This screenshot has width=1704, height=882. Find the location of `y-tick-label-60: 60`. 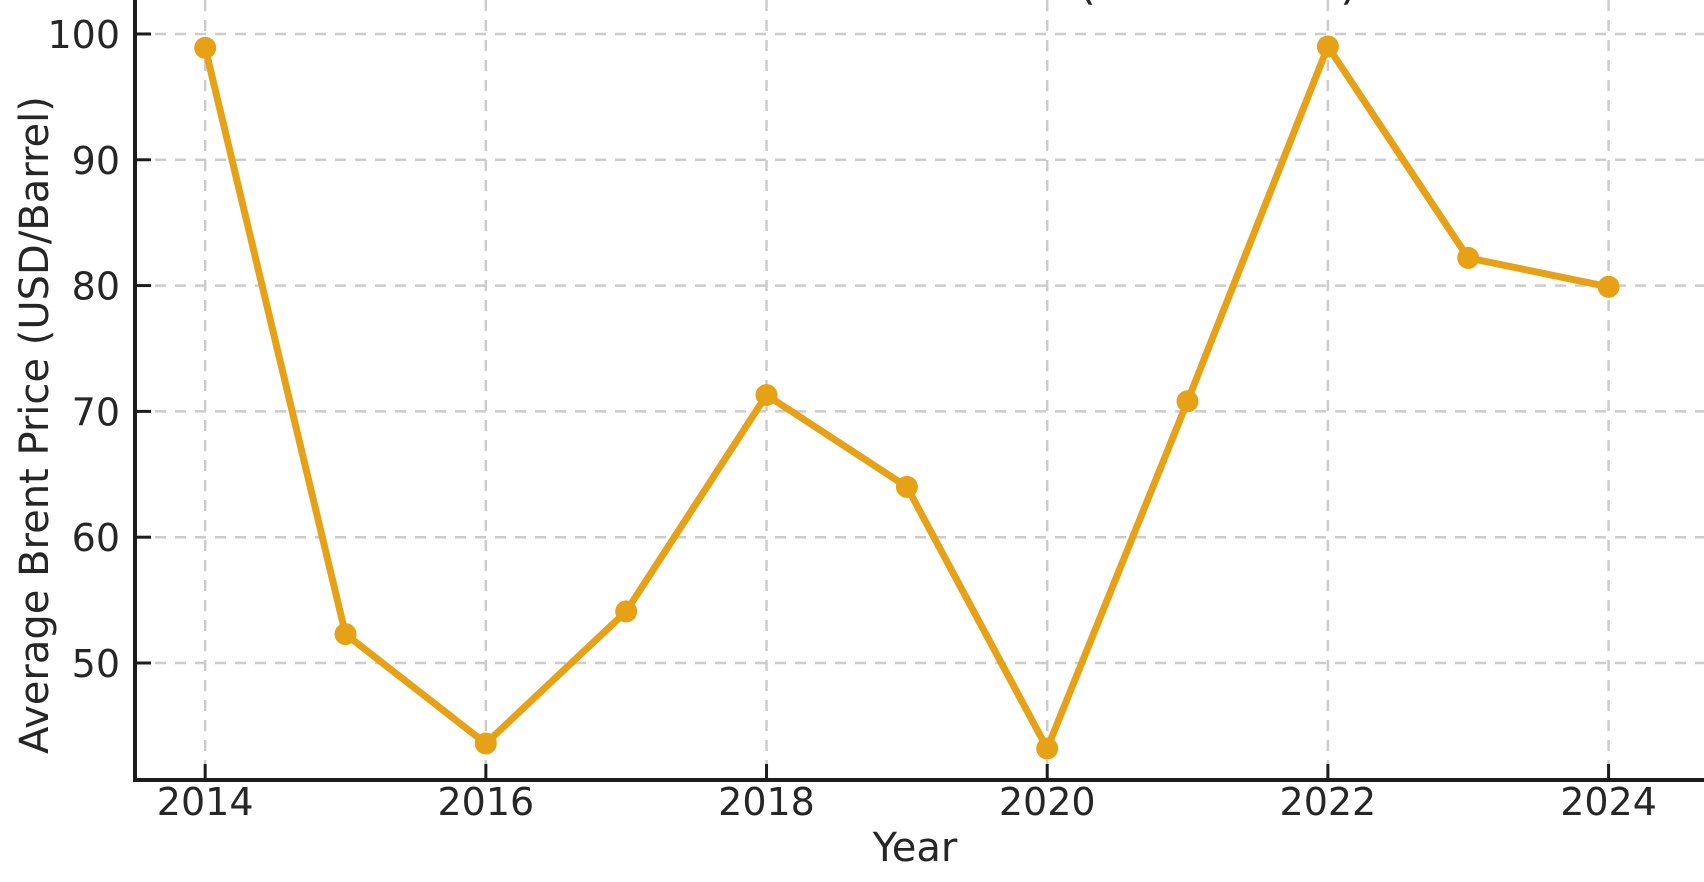

y-tick-label-60: 60 is located at coordinates (96, 538).